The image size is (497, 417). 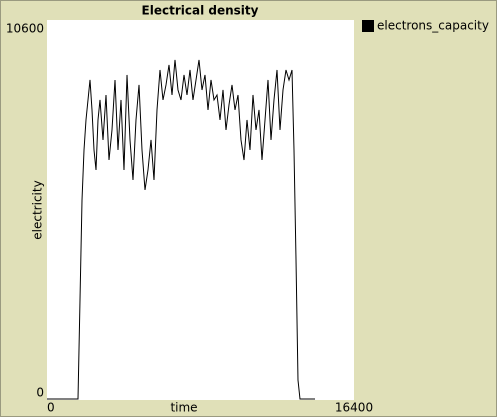 I want to click on legend-swatch, so click(x=368, y=26).